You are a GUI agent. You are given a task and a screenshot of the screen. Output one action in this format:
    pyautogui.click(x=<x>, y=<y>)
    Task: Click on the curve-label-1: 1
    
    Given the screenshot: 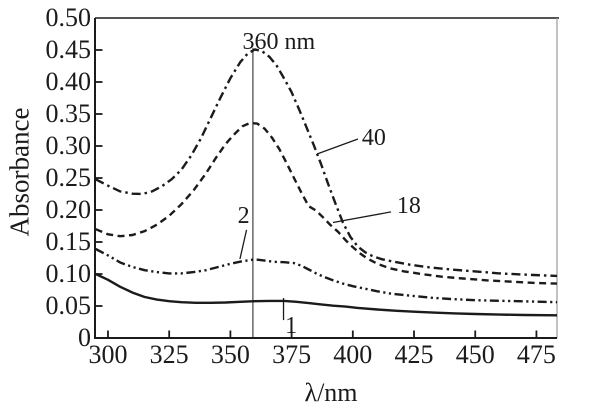 What is the action you would take?
    pyautogui.click(x=291, y=325)
    